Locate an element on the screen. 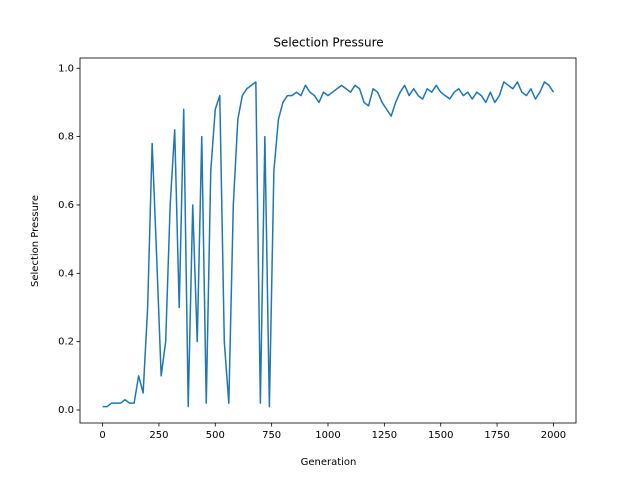 Image resolution: width=640 pixels, height=484 pixels. x-axis-label: Generation is located at coordinates (329, 462).